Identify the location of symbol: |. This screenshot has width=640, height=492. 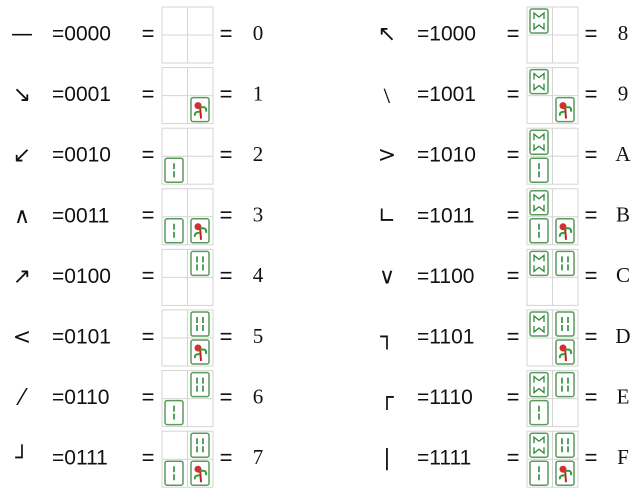
(386, 458).